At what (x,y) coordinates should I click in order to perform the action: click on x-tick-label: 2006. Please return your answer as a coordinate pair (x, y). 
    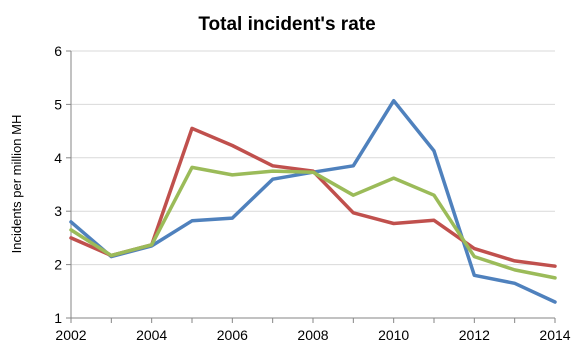
    Looking at the image, I should click on (232, 335).